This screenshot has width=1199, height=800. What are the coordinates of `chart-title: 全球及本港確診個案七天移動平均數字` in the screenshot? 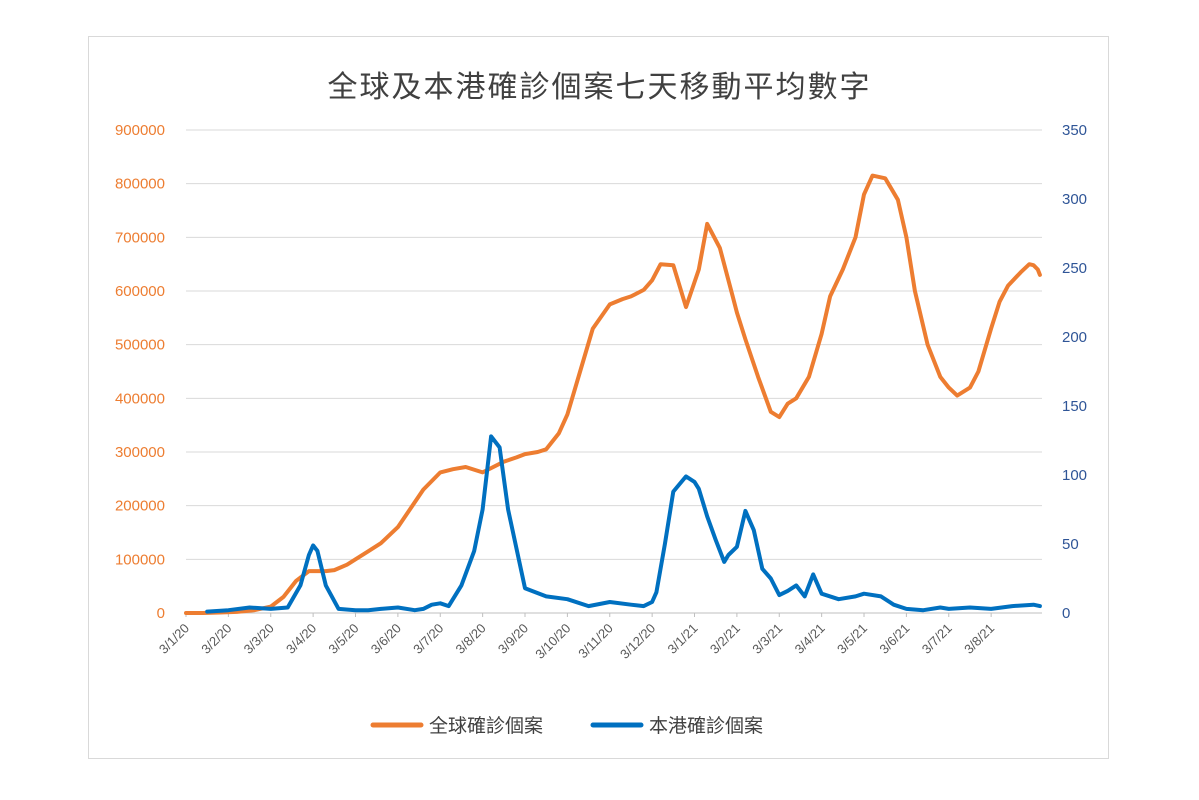 It's located at (599, 87).